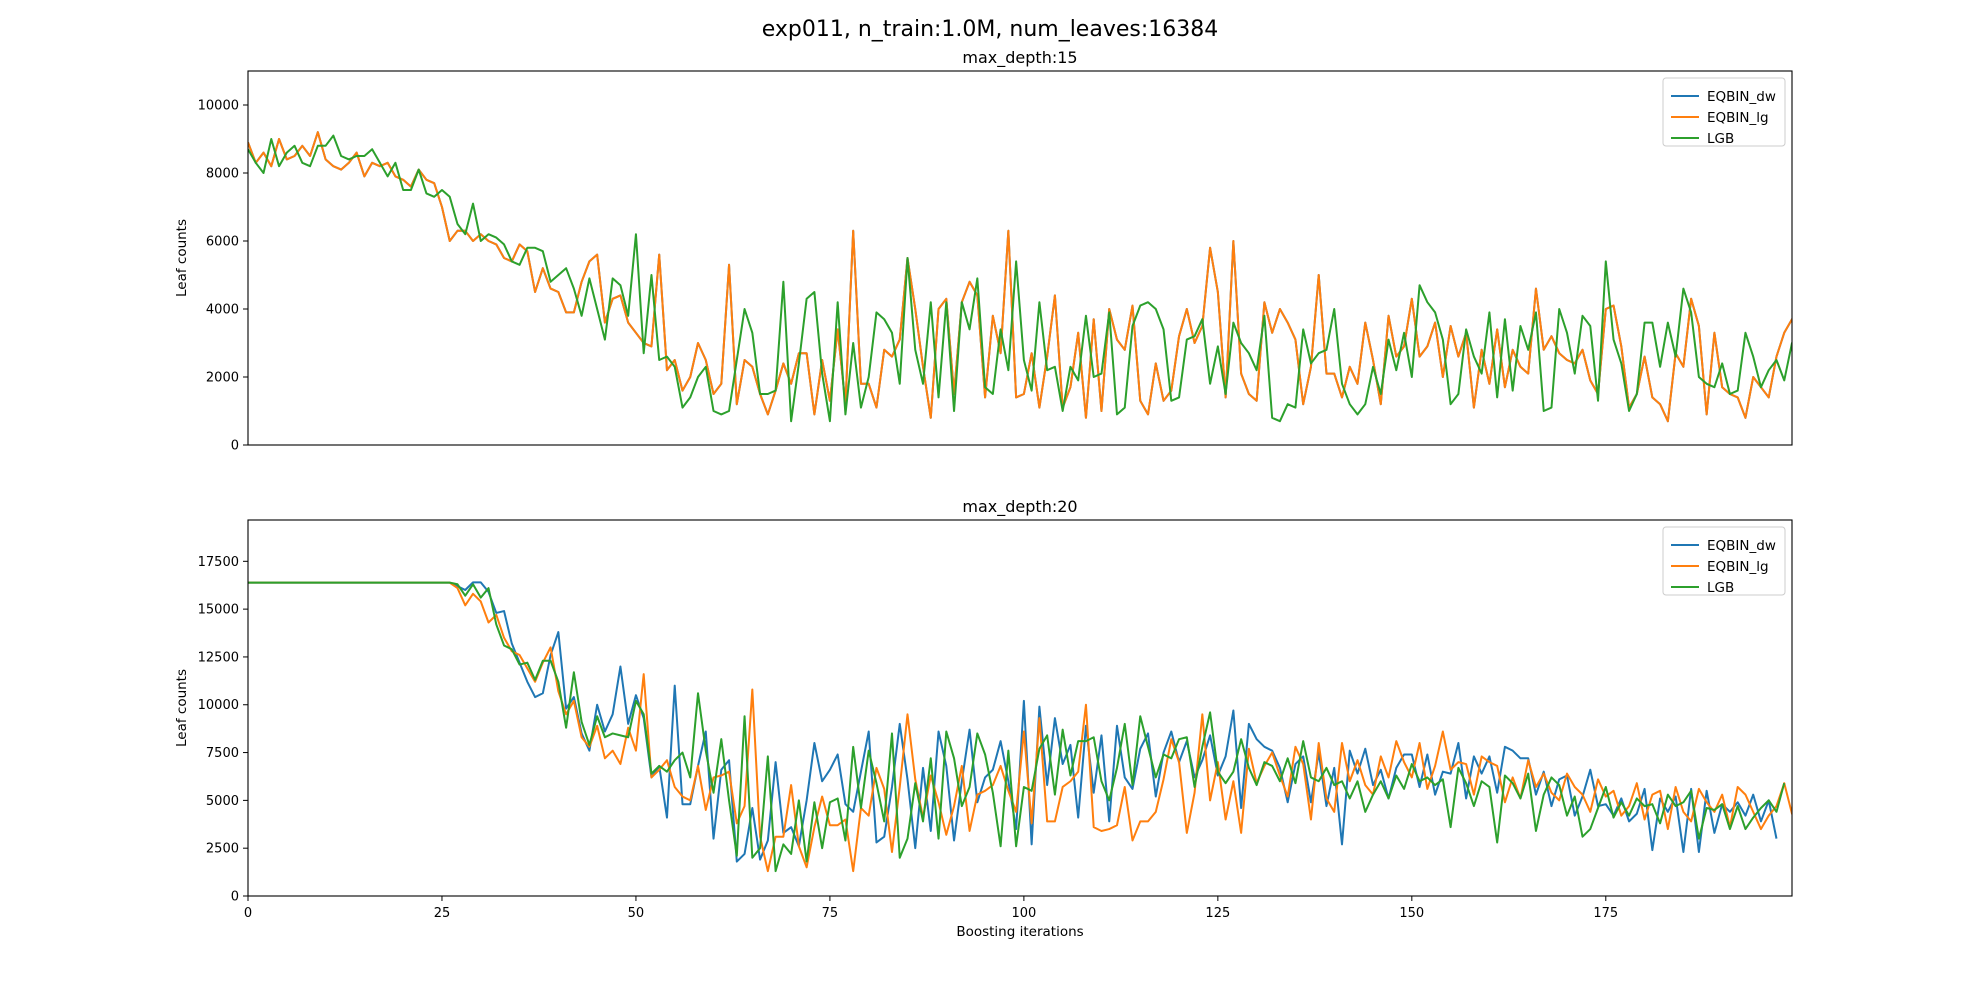 This screenshot has height=1005, width=1980. Describe the element at coordinates (636, 913) in the screenshot. I see `x-tick-label: 50` at that location.